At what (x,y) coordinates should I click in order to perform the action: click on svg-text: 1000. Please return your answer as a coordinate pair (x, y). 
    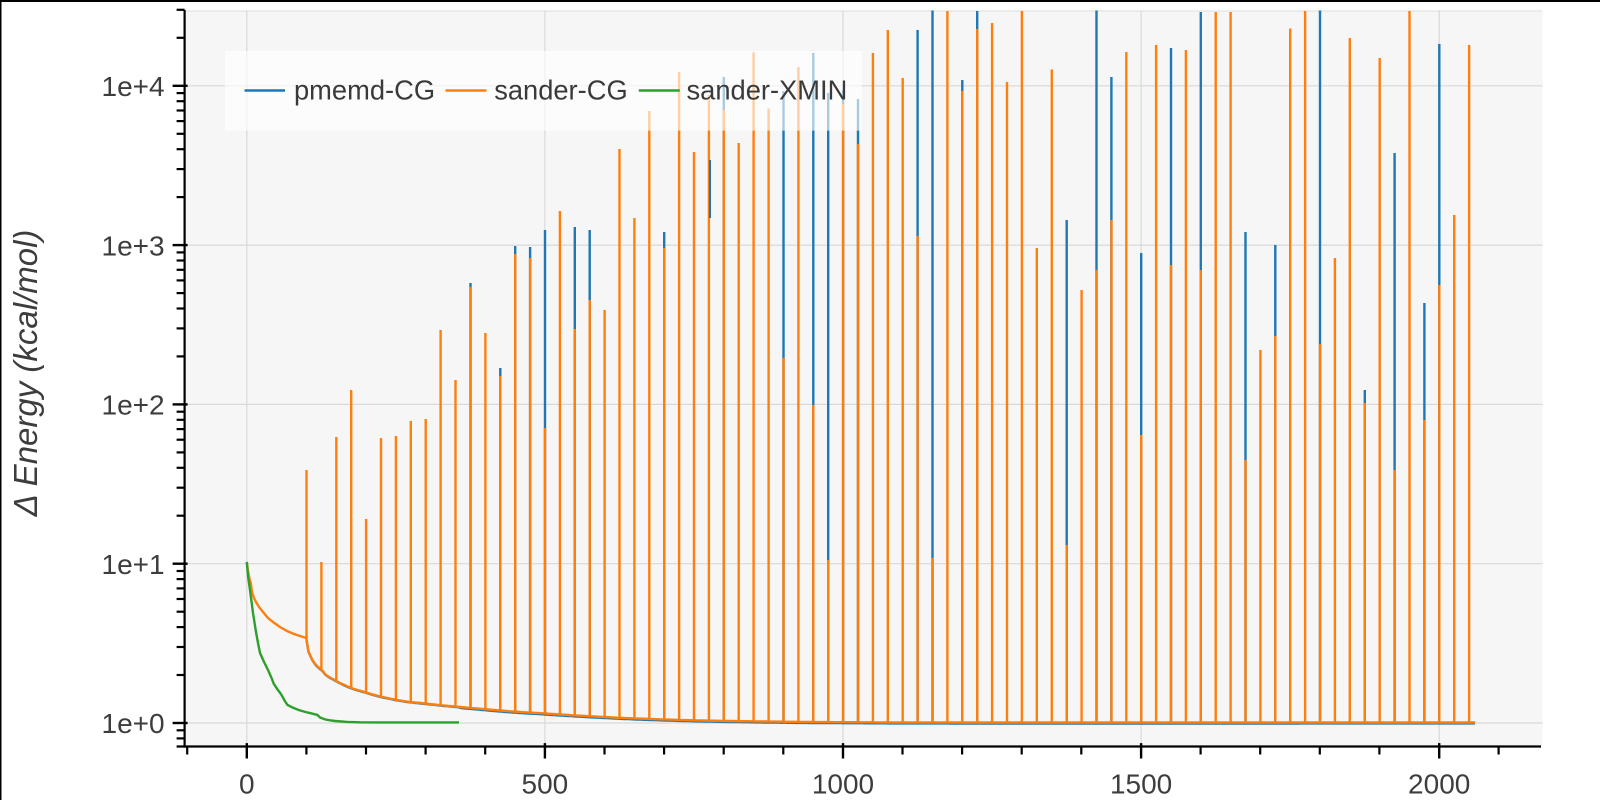
    Looking at the image, I should click on (843, 783).